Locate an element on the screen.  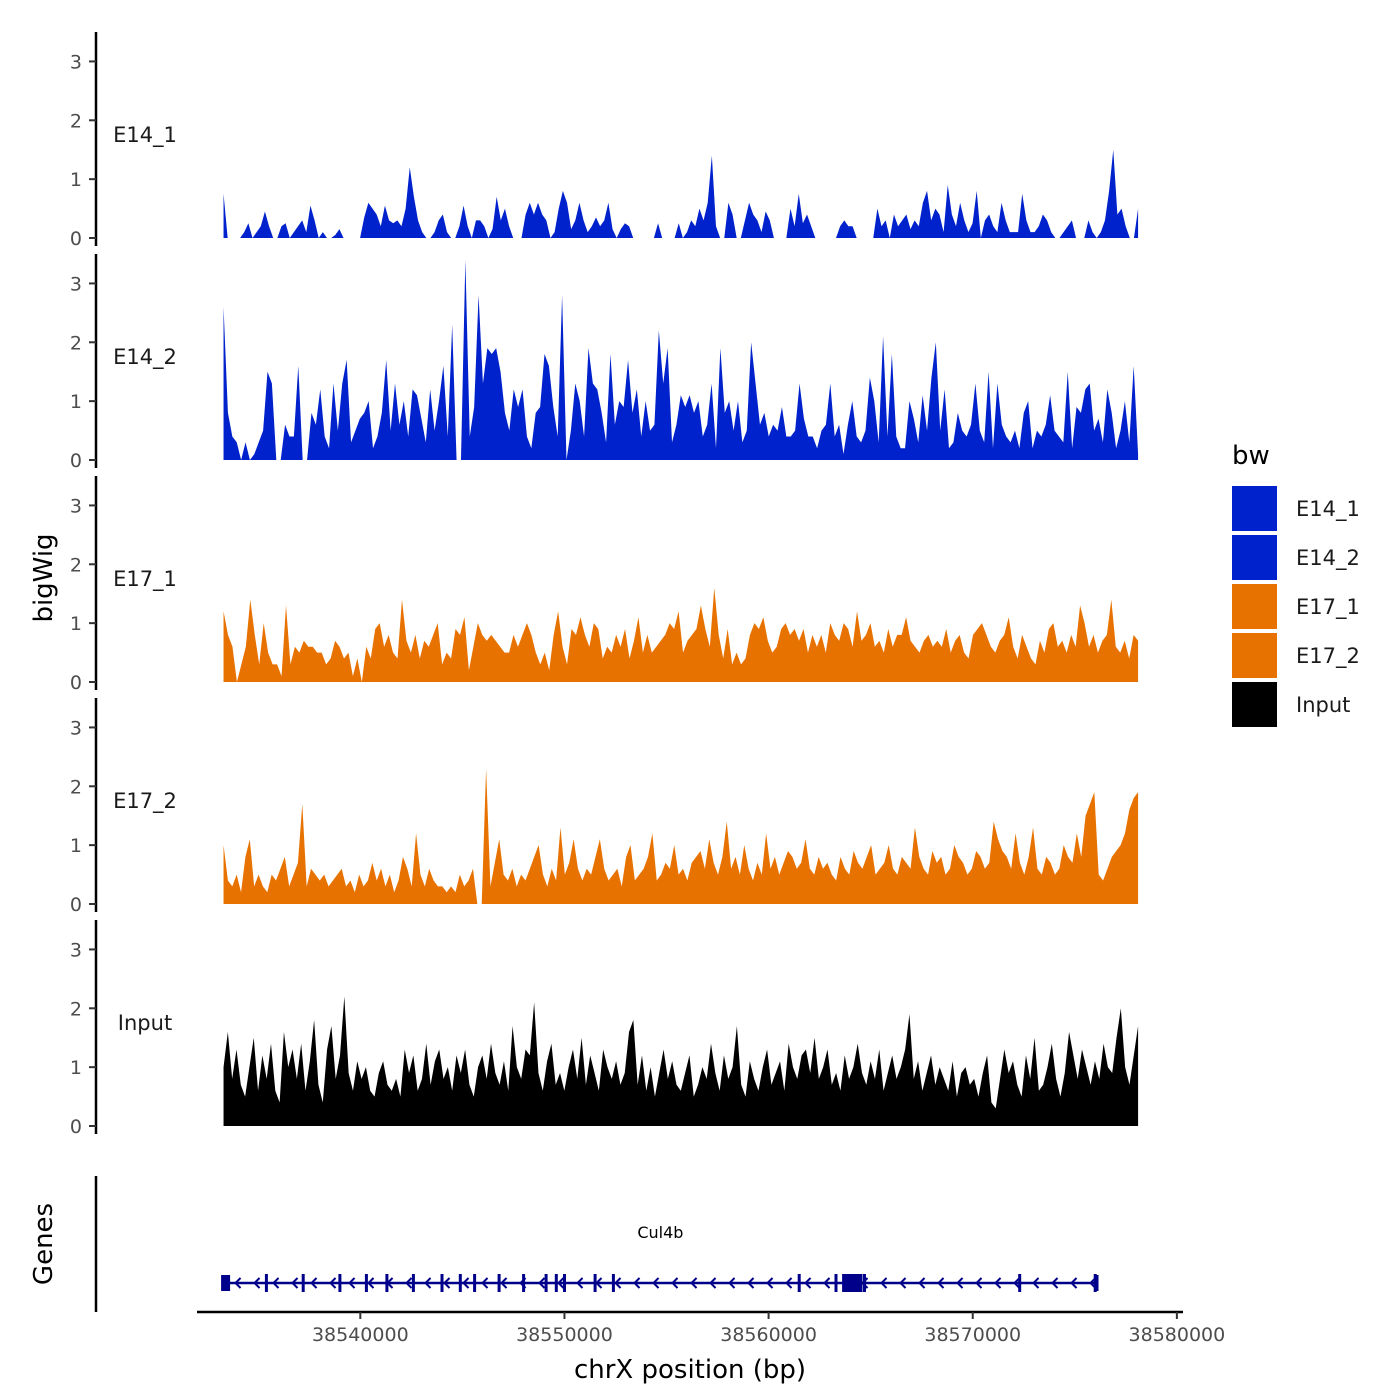
track-panel-input: 0 1 2 3 Input is located at coordinates (604, 1029).